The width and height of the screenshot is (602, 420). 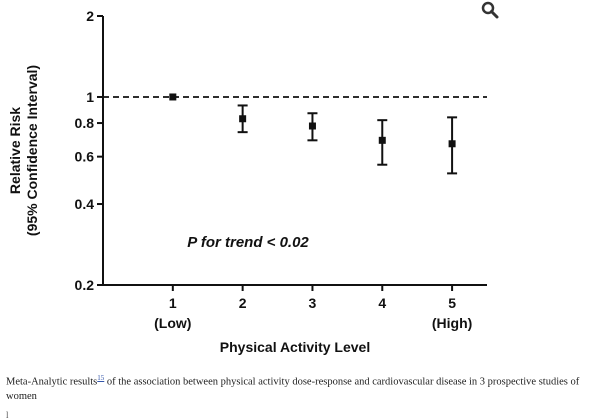 What do you see at coordinates (382, 303) in the screenshot?
I see `x-tick-label: 4` at bounding box center [382, 303].